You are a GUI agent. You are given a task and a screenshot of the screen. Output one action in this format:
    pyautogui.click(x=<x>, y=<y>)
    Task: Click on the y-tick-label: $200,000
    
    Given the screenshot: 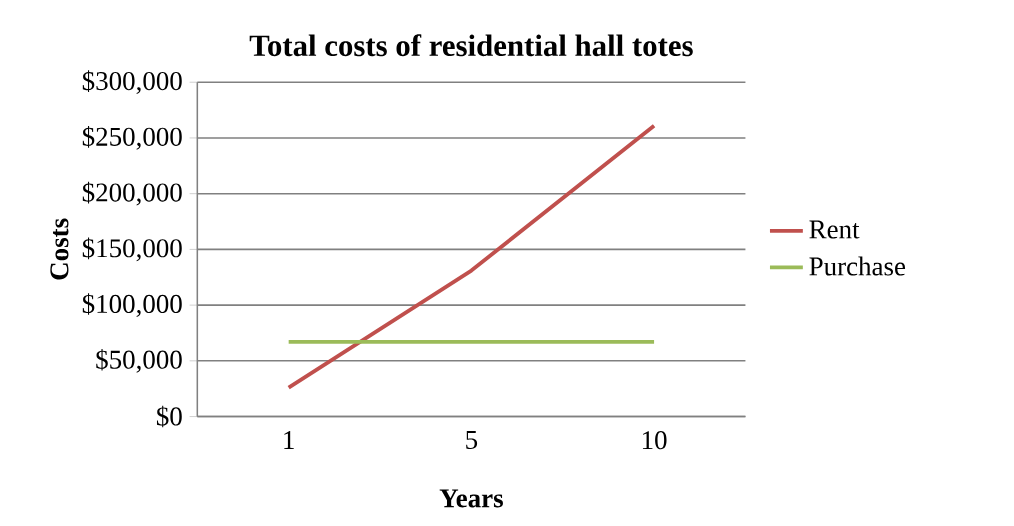 What is the action you would take?
    pyautogui.click(x=132, y=193)
    